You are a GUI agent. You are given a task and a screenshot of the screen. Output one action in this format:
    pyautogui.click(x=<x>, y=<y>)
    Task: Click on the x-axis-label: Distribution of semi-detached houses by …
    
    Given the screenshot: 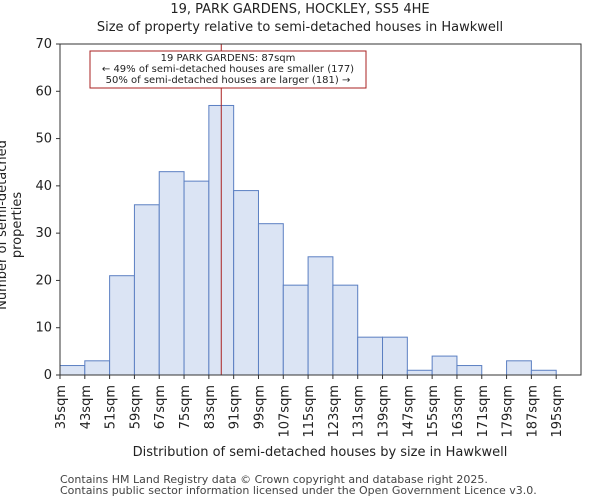 What is the action you would take?
    pyautogui.click(x=320, y=452)
    